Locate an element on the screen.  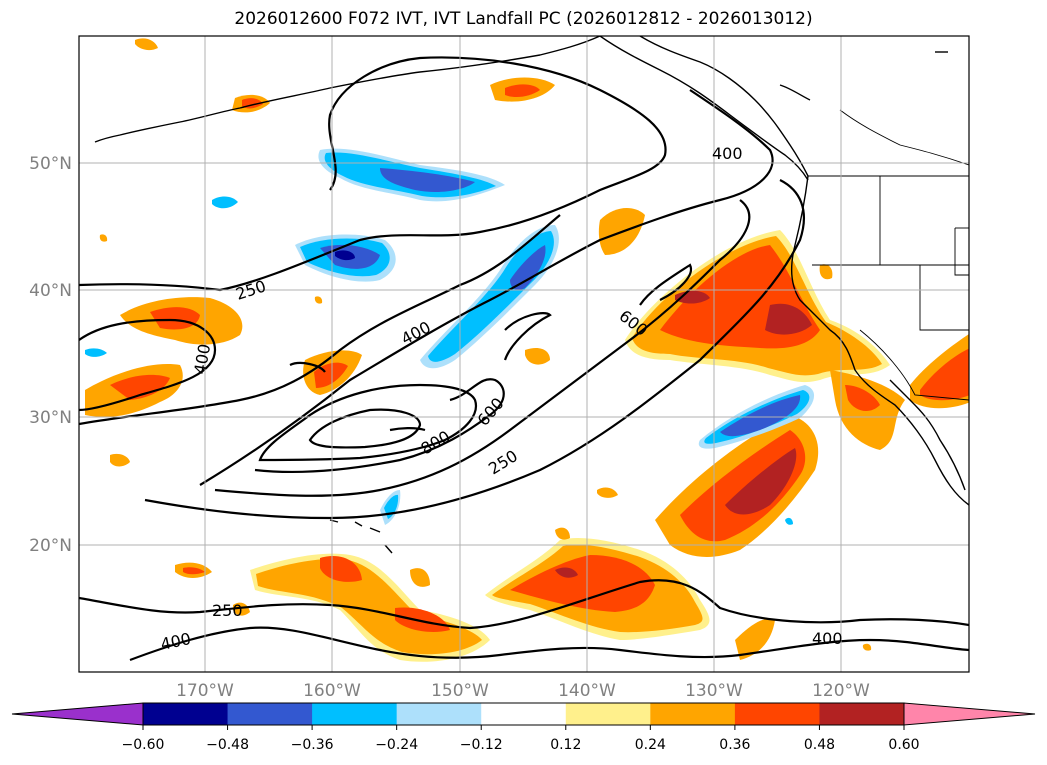
colorbar-tick-label: −0.60 is located at coordinates (143, 745).